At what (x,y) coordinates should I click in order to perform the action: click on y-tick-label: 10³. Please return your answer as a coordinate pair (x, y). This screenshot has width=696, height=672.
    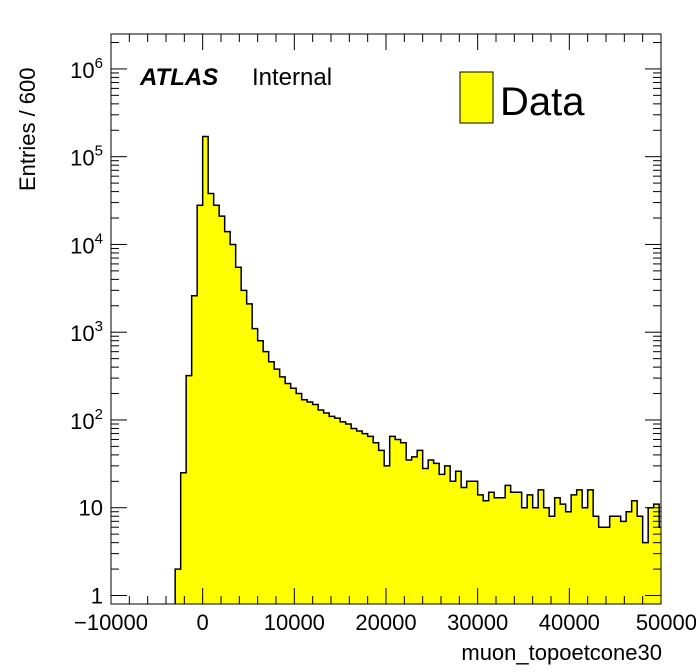
    Looking at the image, I should click on (86, 332).